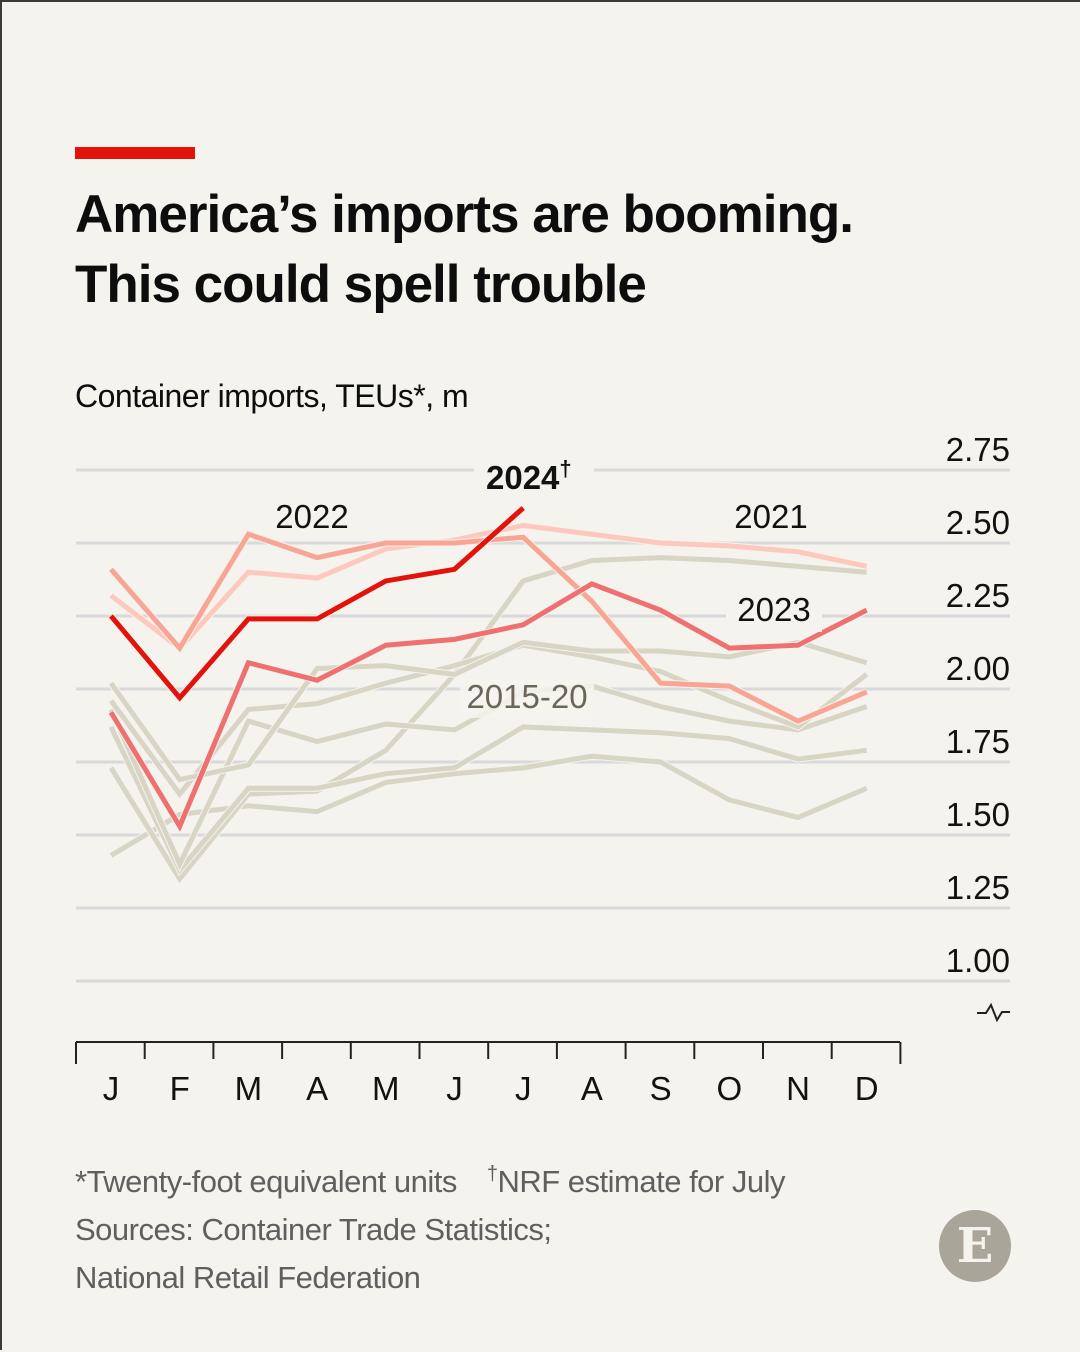 The height and width of the screenshot is (1352, 1080). Describe the element at coordinates (770, 516) in the screenshot. I see `label-2021: 2021` at that location.